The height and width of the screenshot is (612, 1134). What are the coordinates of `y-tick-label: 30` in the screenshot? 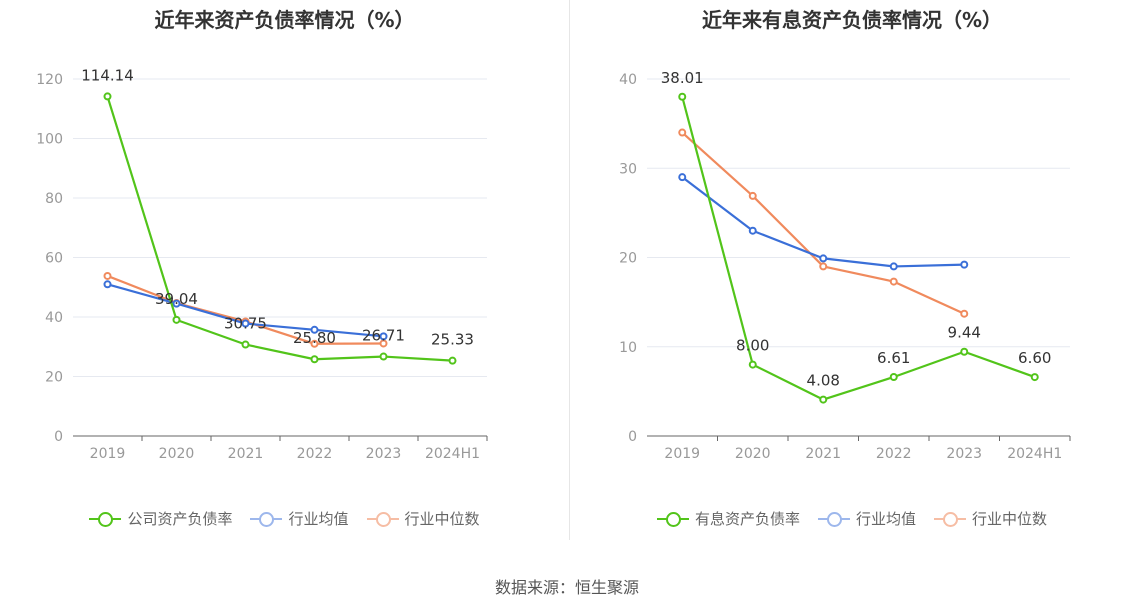 It's located at (628, 169).